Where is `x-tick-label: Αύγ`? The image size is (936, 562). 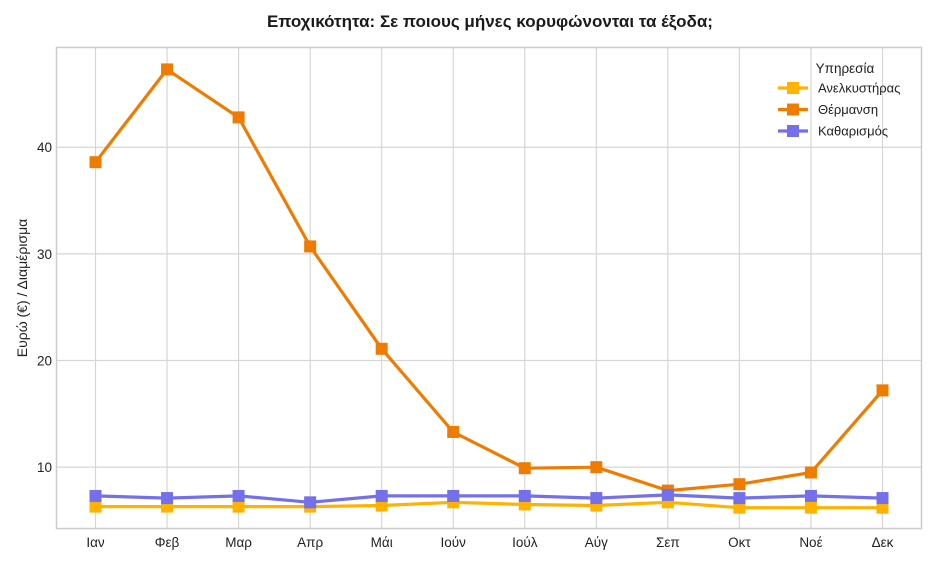
x-tick-label: Αύγ is located at coordinates (596, 542).